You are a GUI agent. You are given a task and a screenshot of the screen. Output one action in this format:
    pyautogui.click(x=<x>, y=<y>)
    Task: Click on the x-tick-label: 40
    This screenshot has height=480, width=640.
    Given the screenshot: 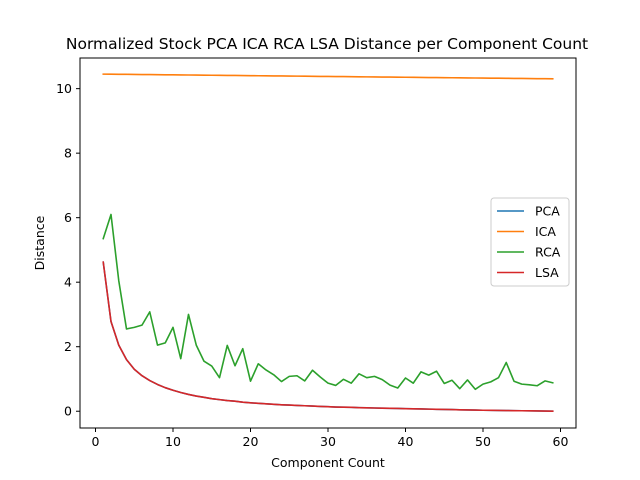 What is the action you would take?
    pyautogui.click(x=406, y=441)
    